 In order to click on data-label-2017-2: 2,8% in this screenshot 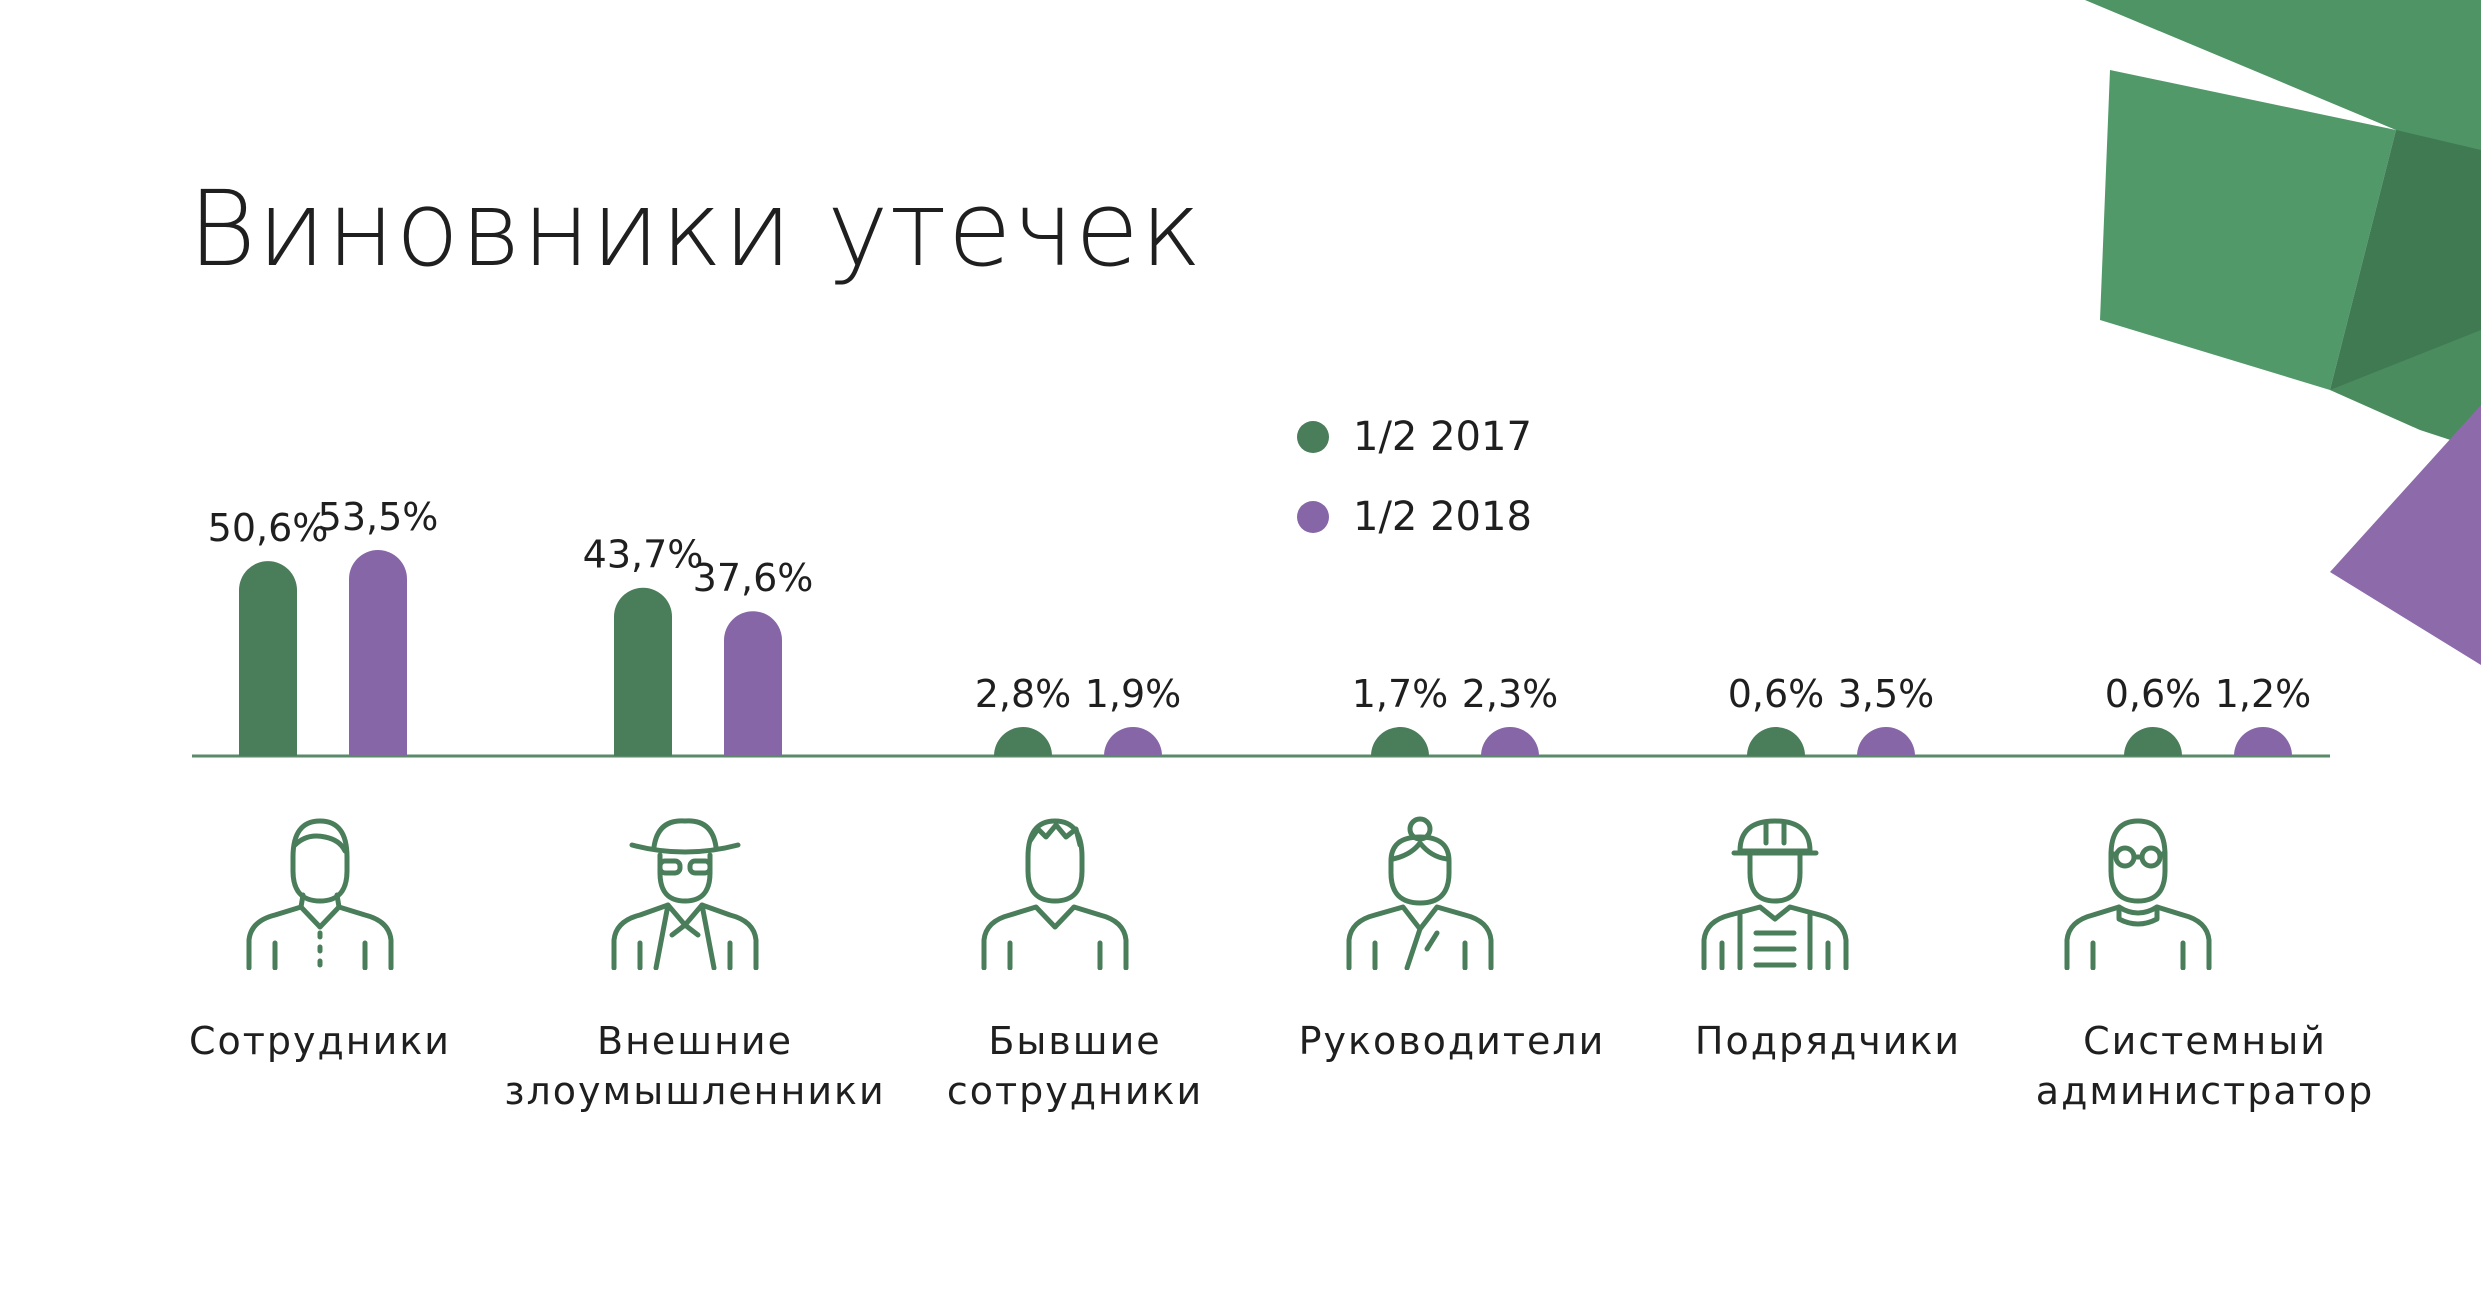, I will do `click(1023, 694)`.